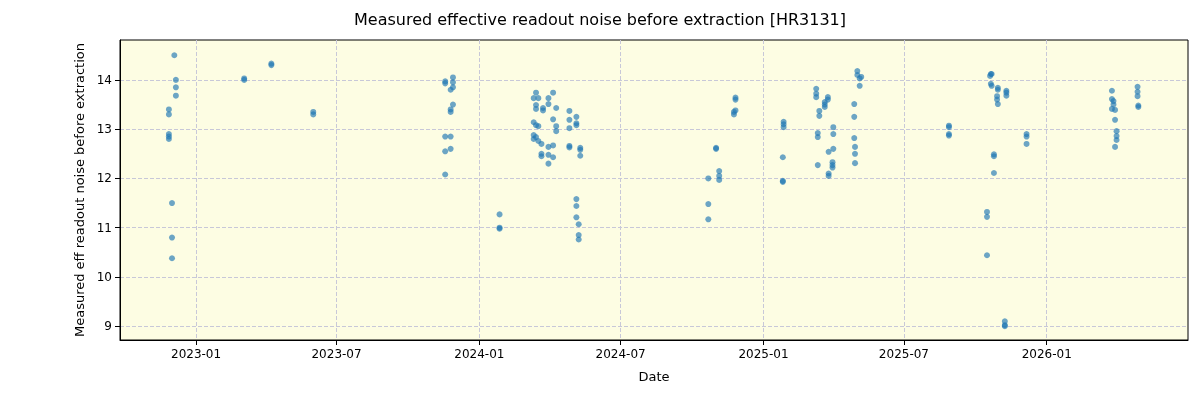  I want to click on x-tick-label: 2025-01, so click(763, 354).